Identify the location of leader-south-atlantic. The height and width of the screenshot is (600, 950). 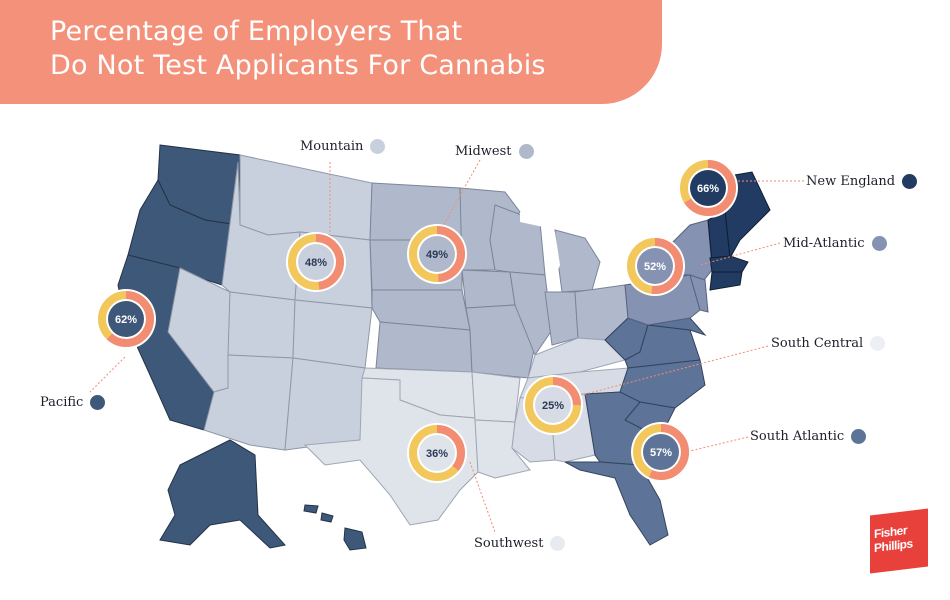
(717, 444).